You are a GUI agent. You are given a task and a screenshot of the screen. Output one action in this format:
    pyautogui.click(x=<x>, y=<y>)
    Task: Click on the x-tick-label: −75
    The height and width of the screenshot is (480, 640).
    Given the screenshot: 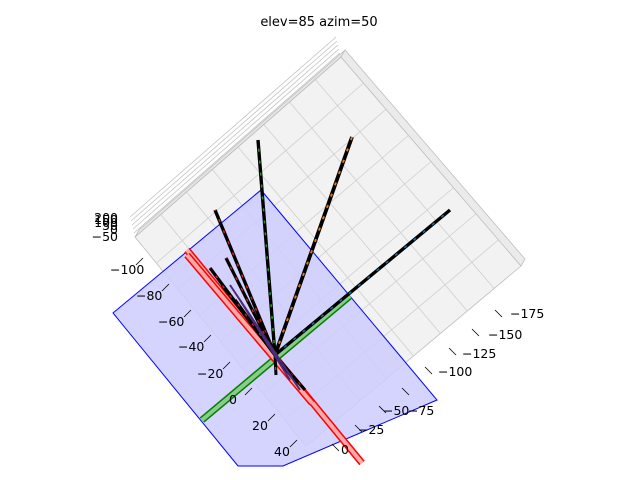 What is the action you would take?
    pyautogui.click(x=421, y=410)
    